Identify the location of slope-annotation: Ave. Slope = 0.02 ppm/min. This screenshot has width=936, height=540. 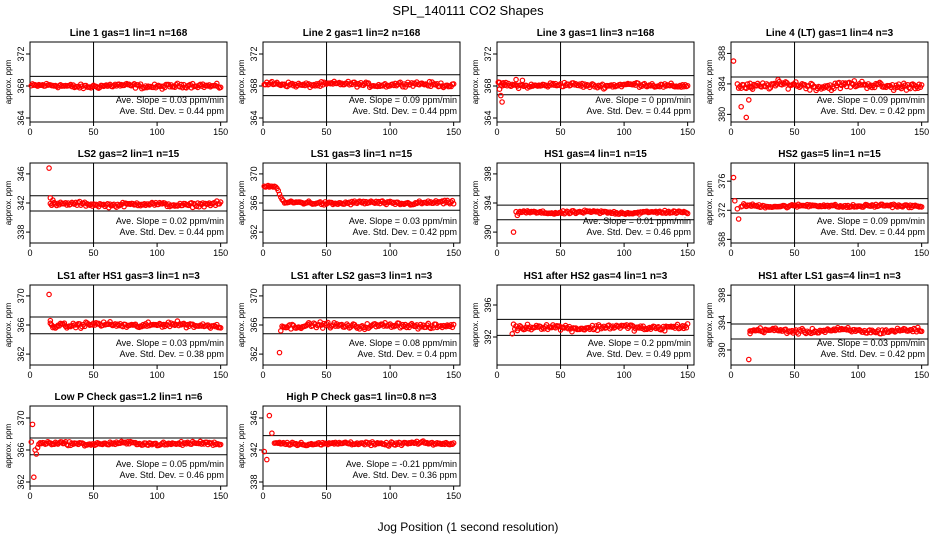
(170, 221).